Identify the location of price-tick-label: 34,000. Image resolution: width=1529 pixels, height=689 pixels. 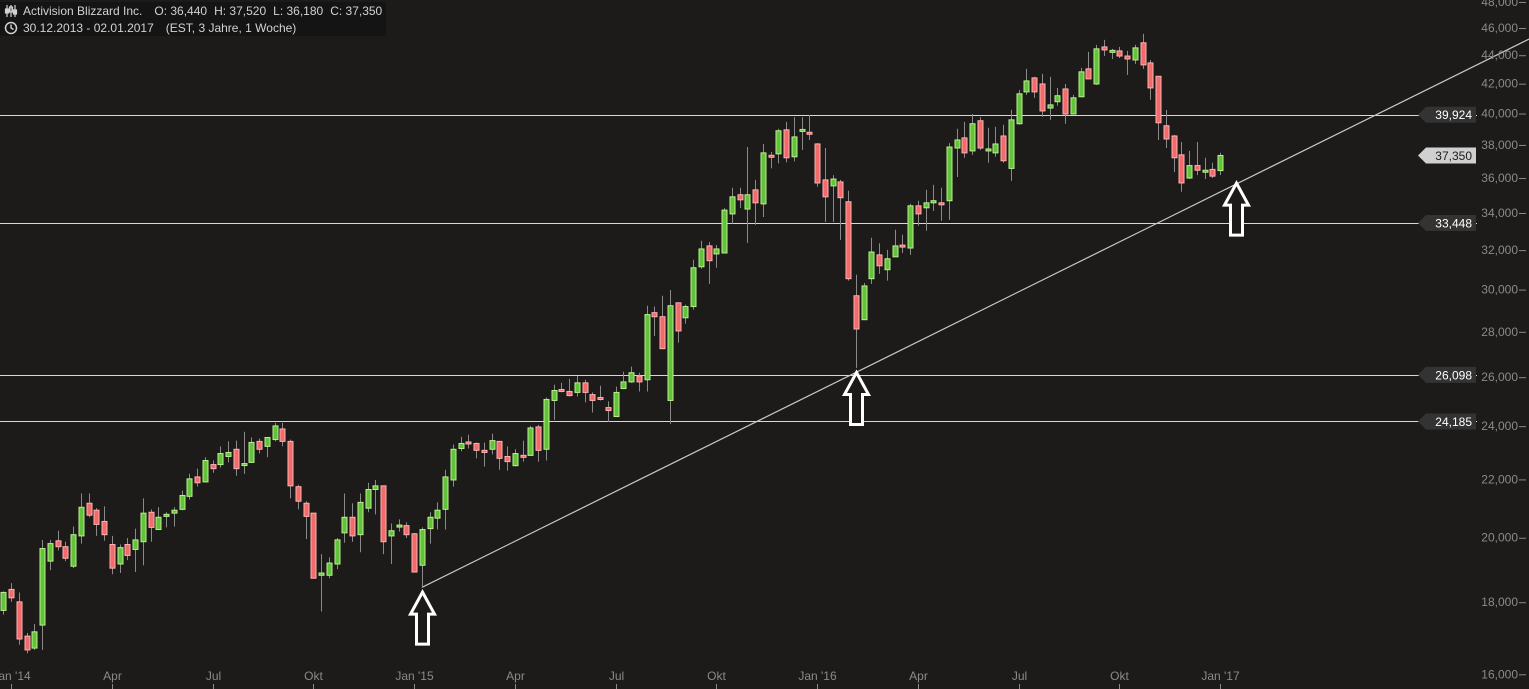
(1499, 213).